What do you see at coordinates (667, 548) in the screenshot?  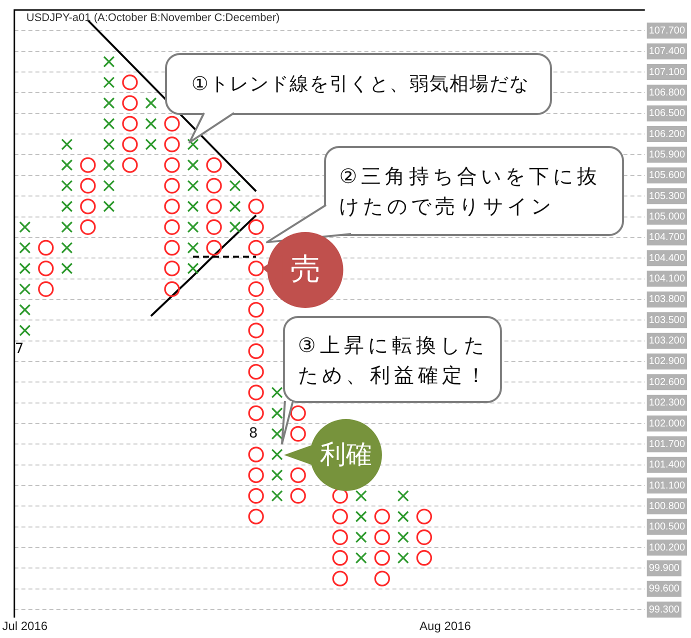 I see `y-tick-label: 100.200` at bounding box center [667, 548].